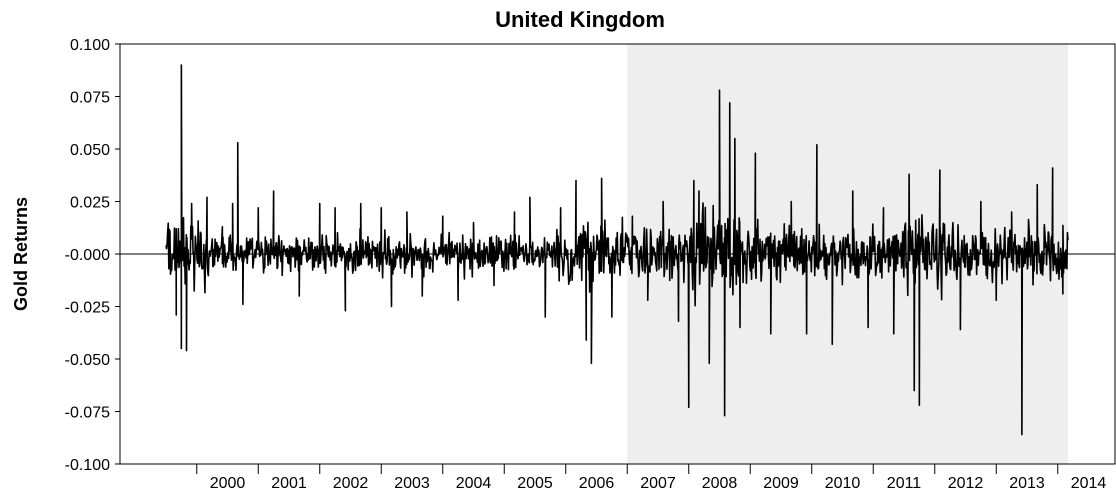  Describe the element at coordinates (966, 483) in the screenshot. I see `x-tick-label: 2012` at that location.